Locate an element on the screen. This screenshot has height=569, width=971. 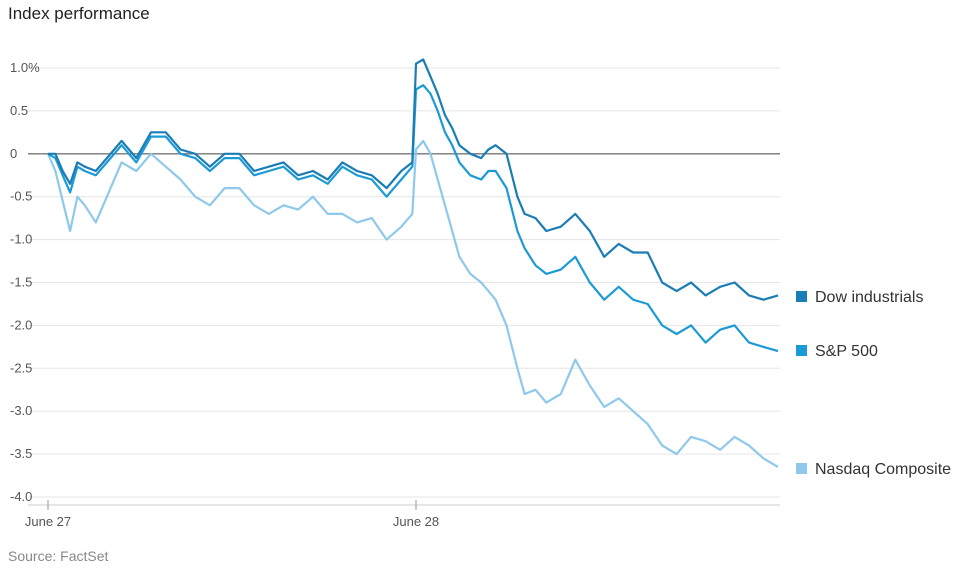
x-tick-label: June 28 is located at coordinates (416, 521).